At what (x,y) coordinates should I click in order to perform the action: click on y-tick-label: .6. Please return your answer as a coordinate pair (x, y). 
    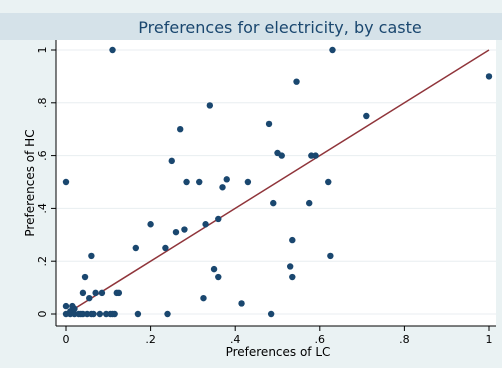
    Looking at the image, I should click on (42, 155).